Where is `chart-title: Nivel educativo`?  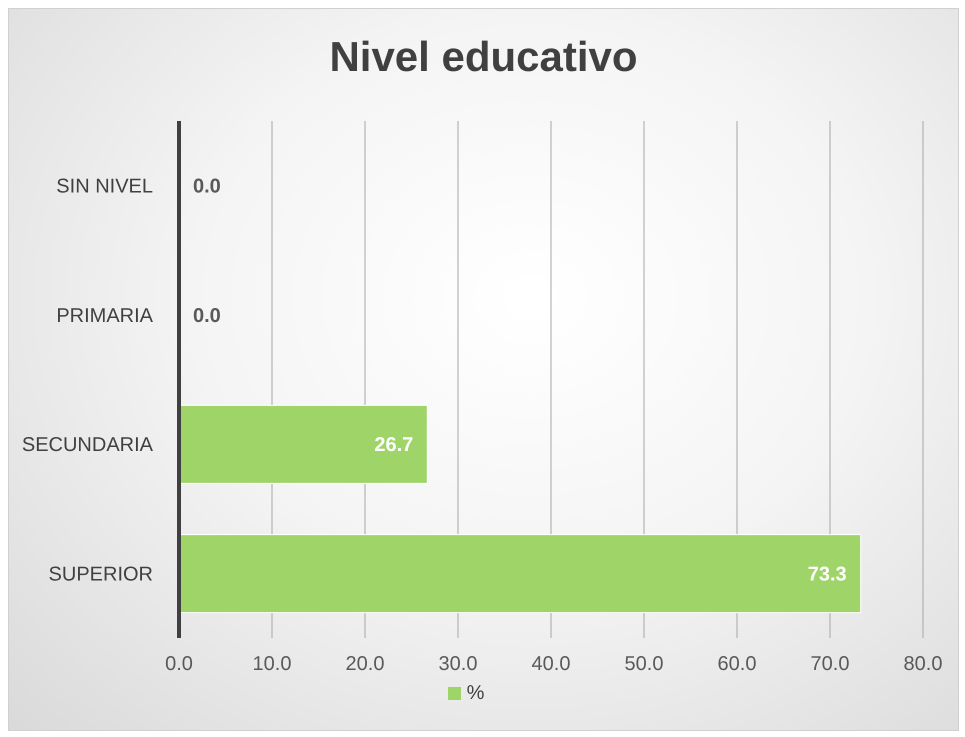
chart-title: Nivel educativo is located at coordinates (483, 57).